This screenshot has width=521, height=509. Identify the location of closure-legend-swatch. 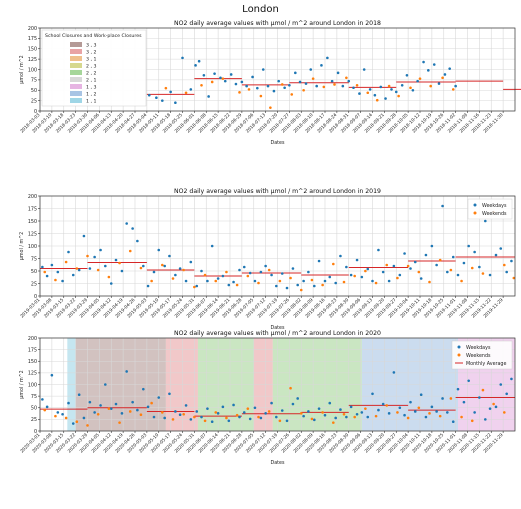
(76, 44).